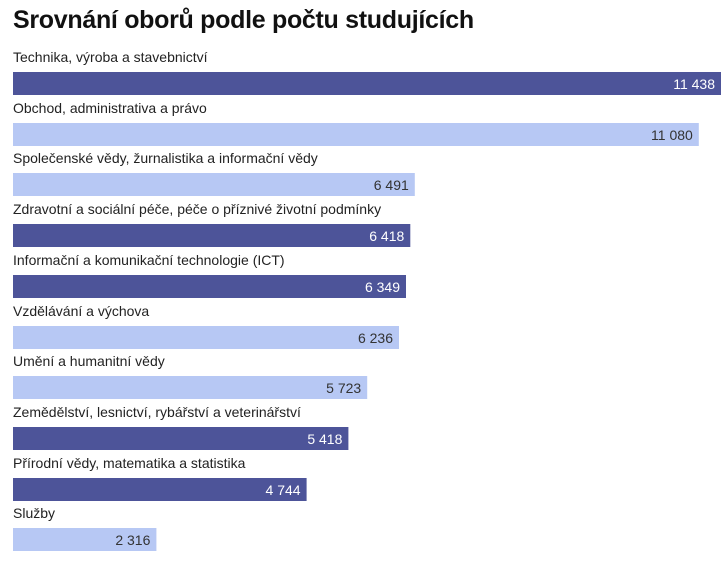  What do you see at coordinates (283, 490) in the screenshot?
I see `value-label: 4 744` at bounding box center [283, 490].